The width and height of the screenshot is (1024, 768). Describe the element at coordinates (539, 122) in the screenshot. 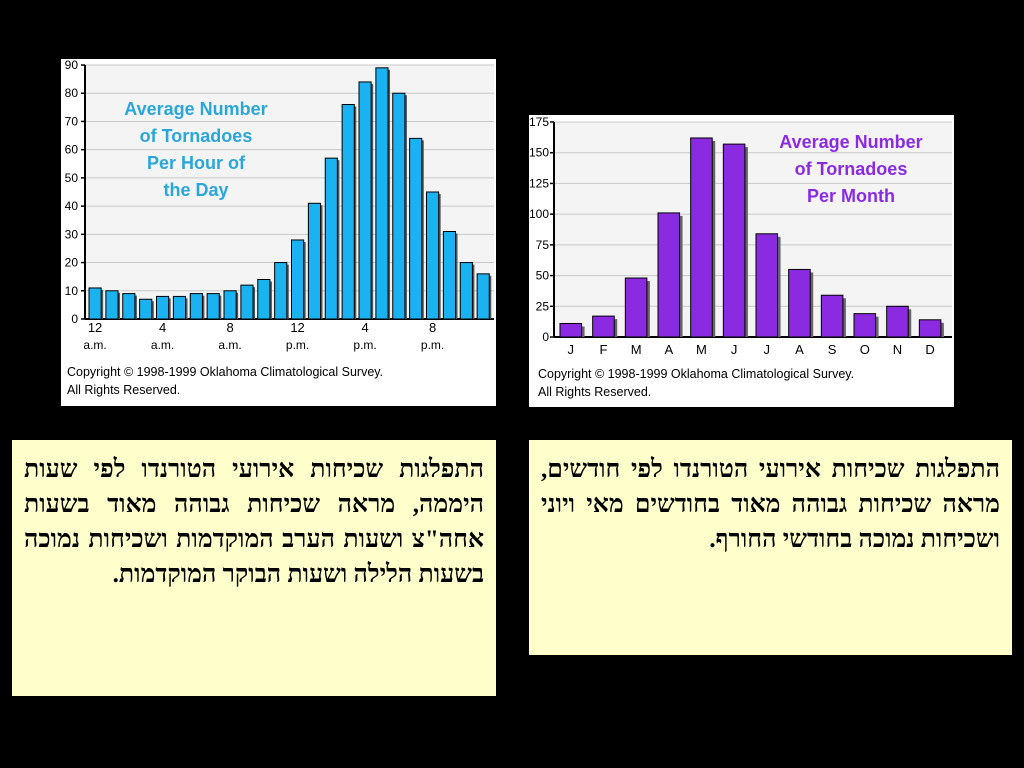

I see `y-tick-label: 175` at that location.